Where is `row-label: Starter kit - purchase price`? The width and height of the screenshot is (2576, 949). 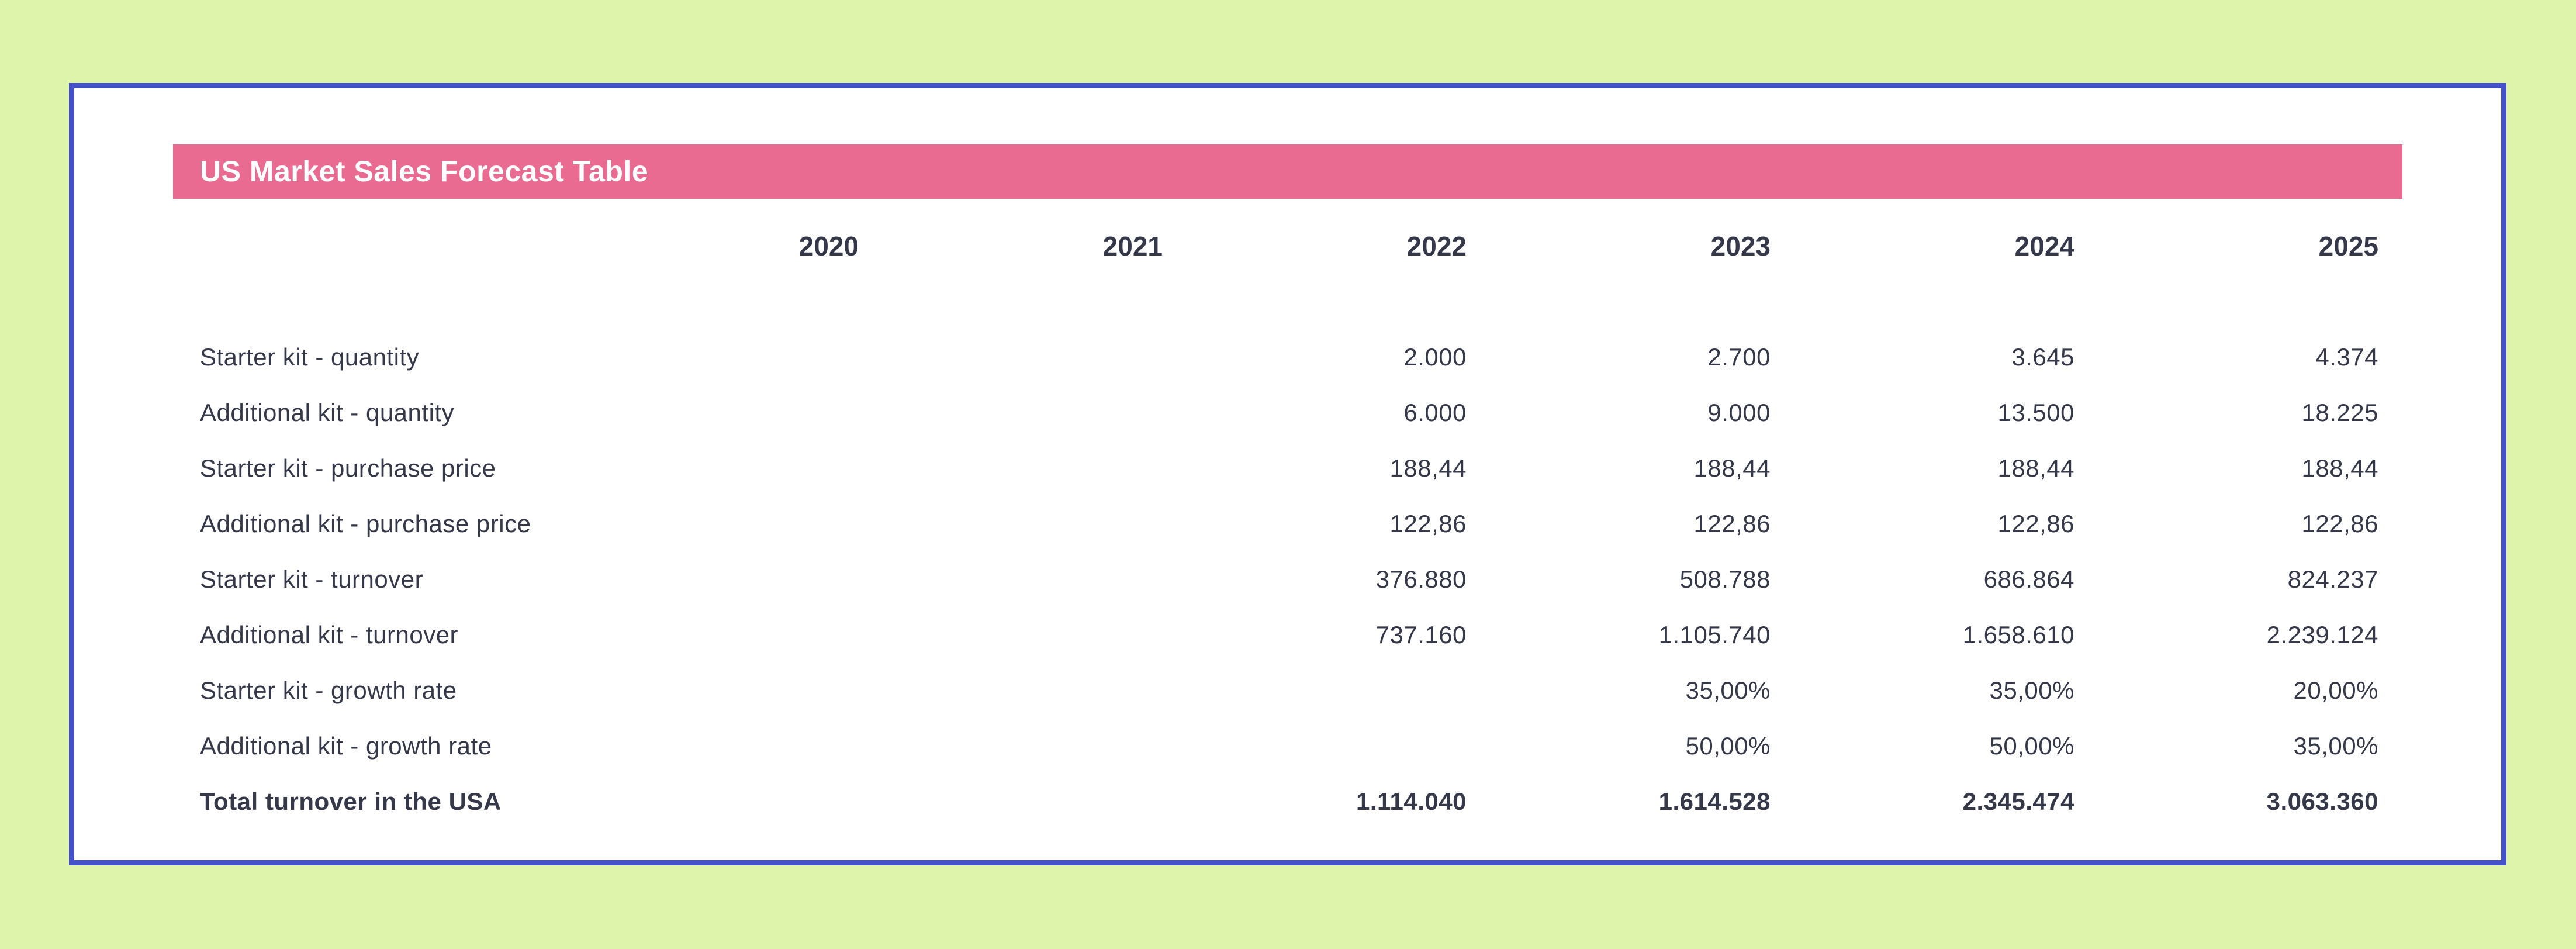 row-label: Starter kit - purchase price is located at coordinates (348, 468).